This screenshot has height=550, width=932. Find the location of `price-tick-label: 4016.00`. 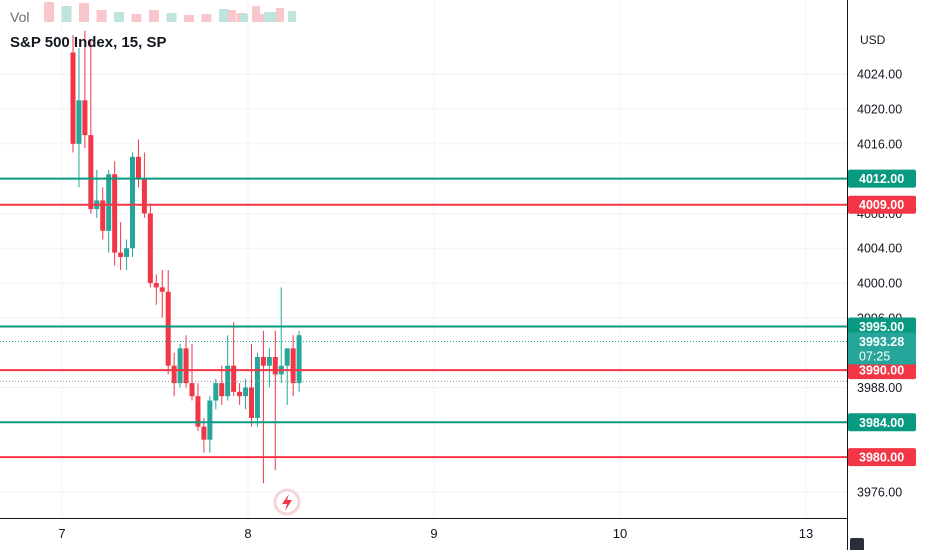

price-tick-label: 4016.00 is located at coordinates (879, 144).